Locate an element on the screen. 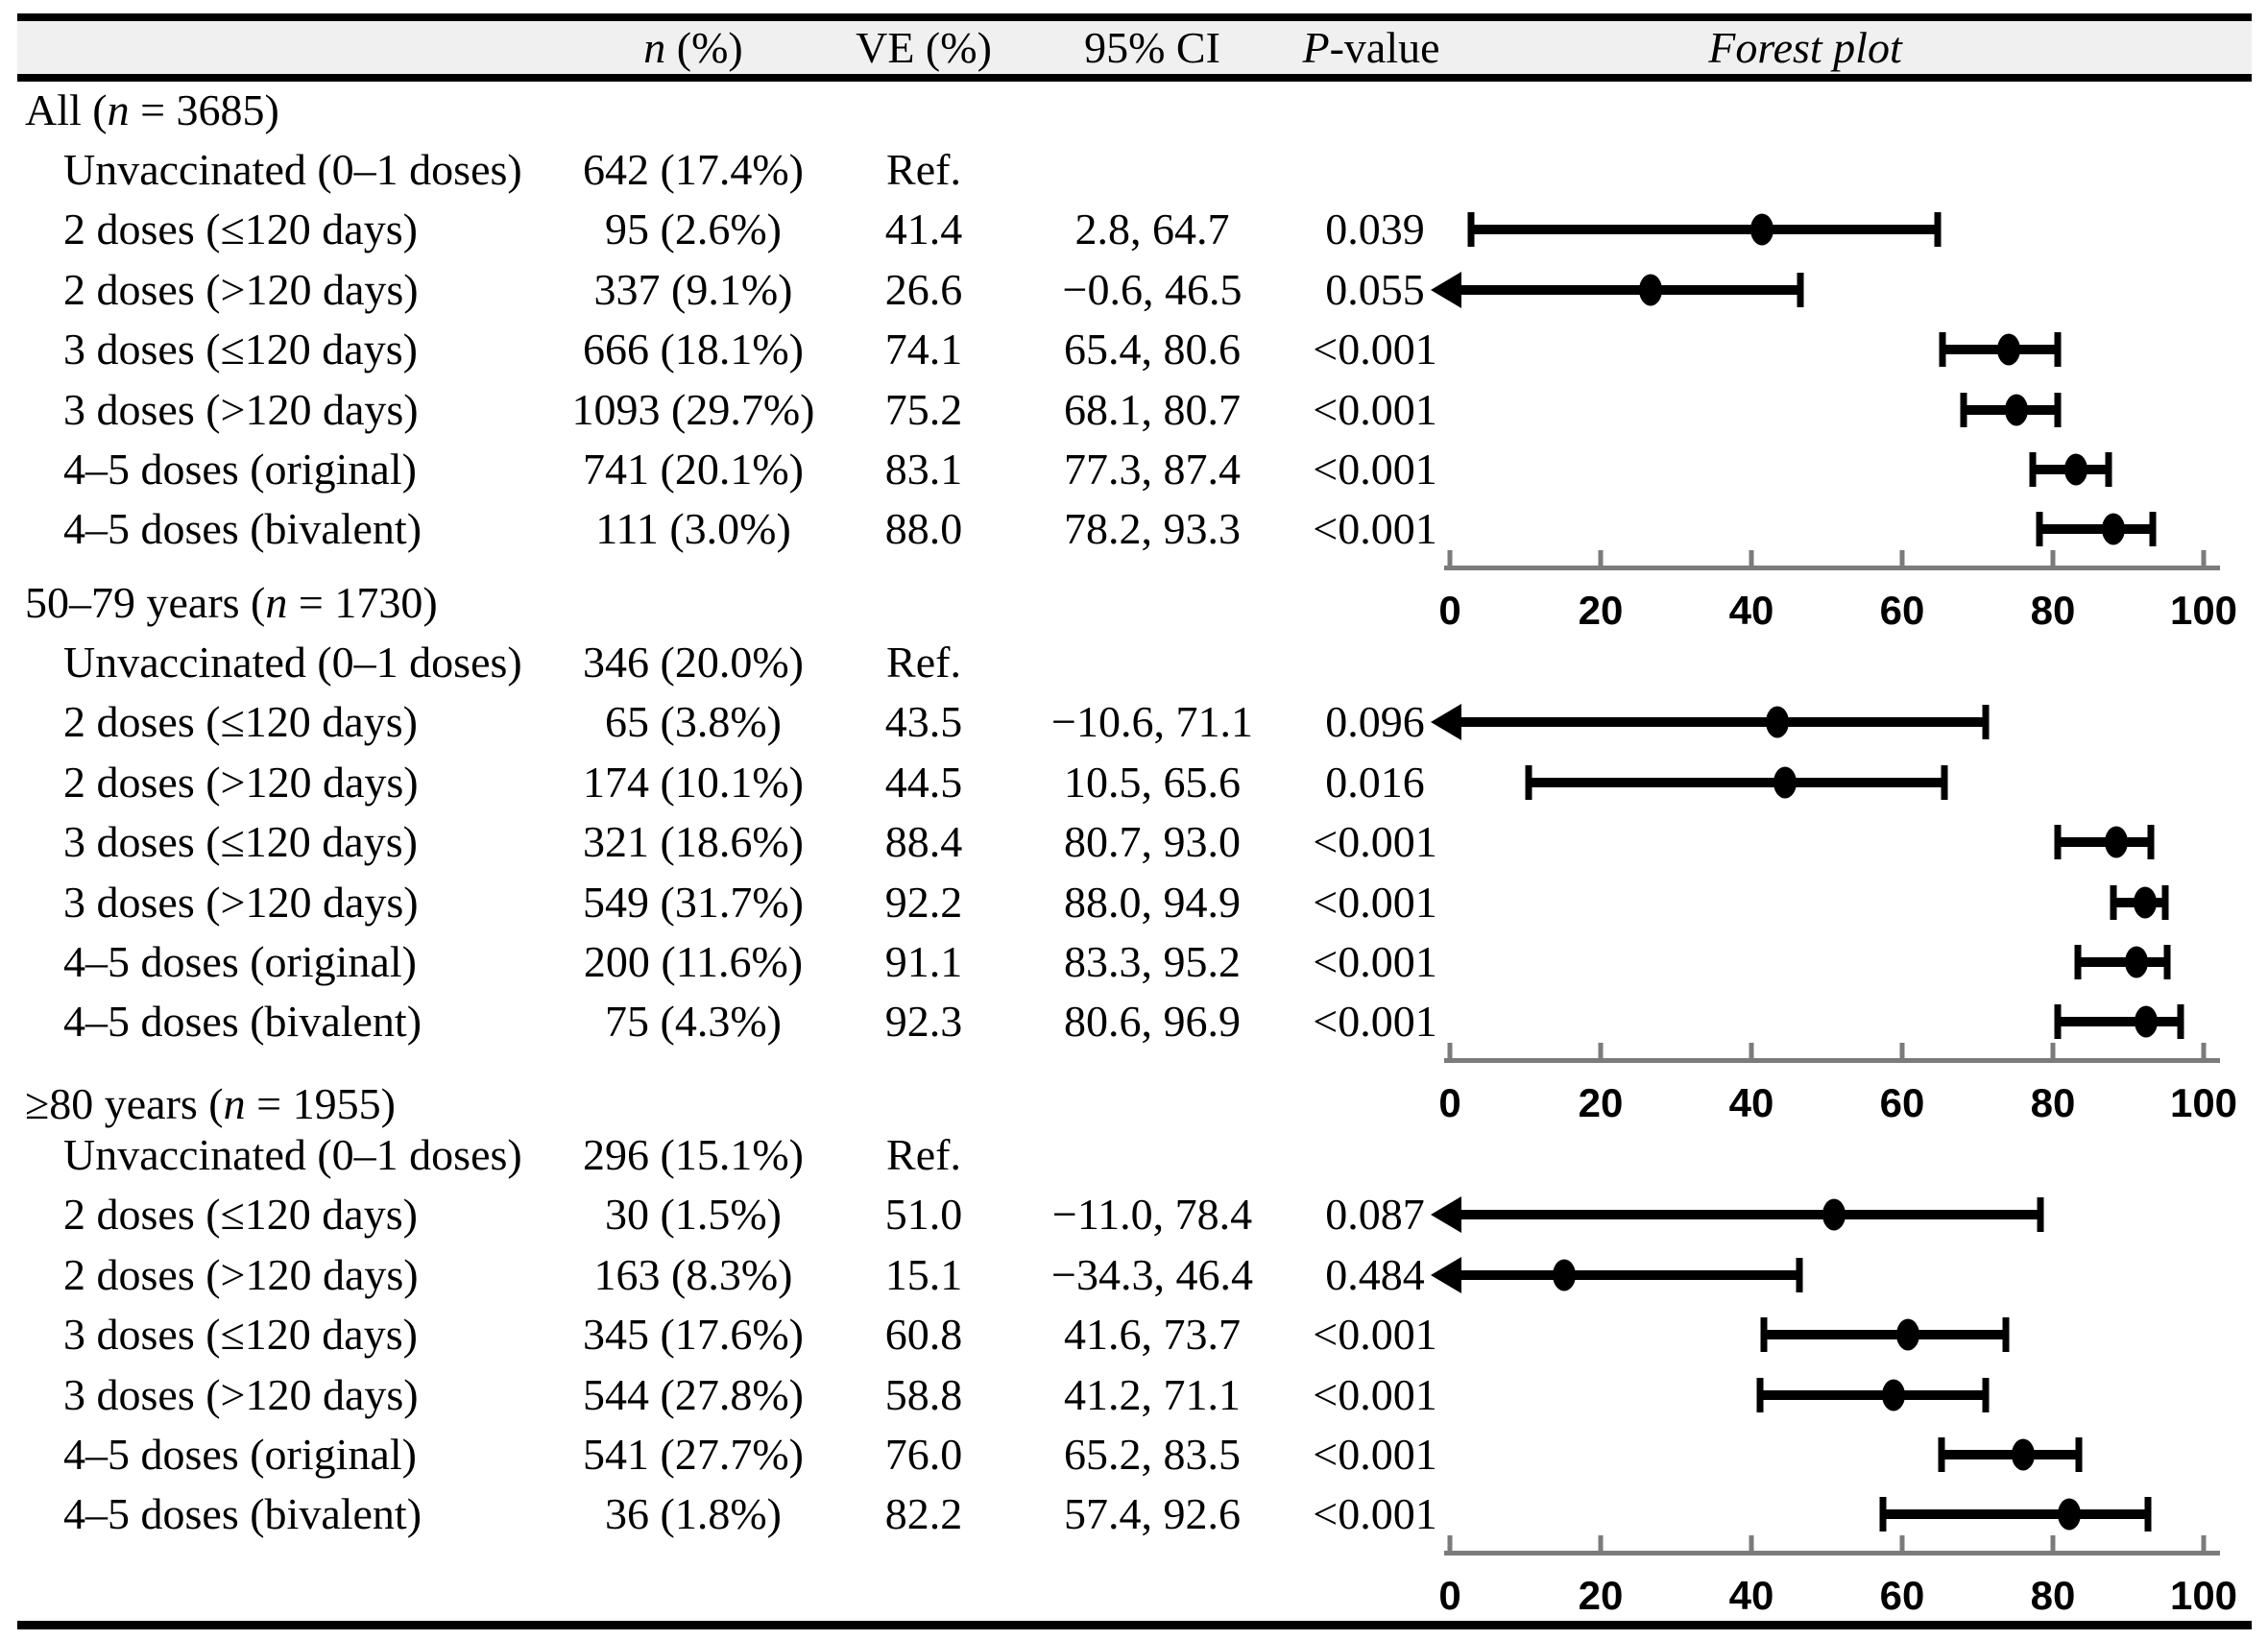 The width and height of the screenshot is (2268, 1640). ci-cell: 80.7, 93.0 is located at coordinates (1153, 842).